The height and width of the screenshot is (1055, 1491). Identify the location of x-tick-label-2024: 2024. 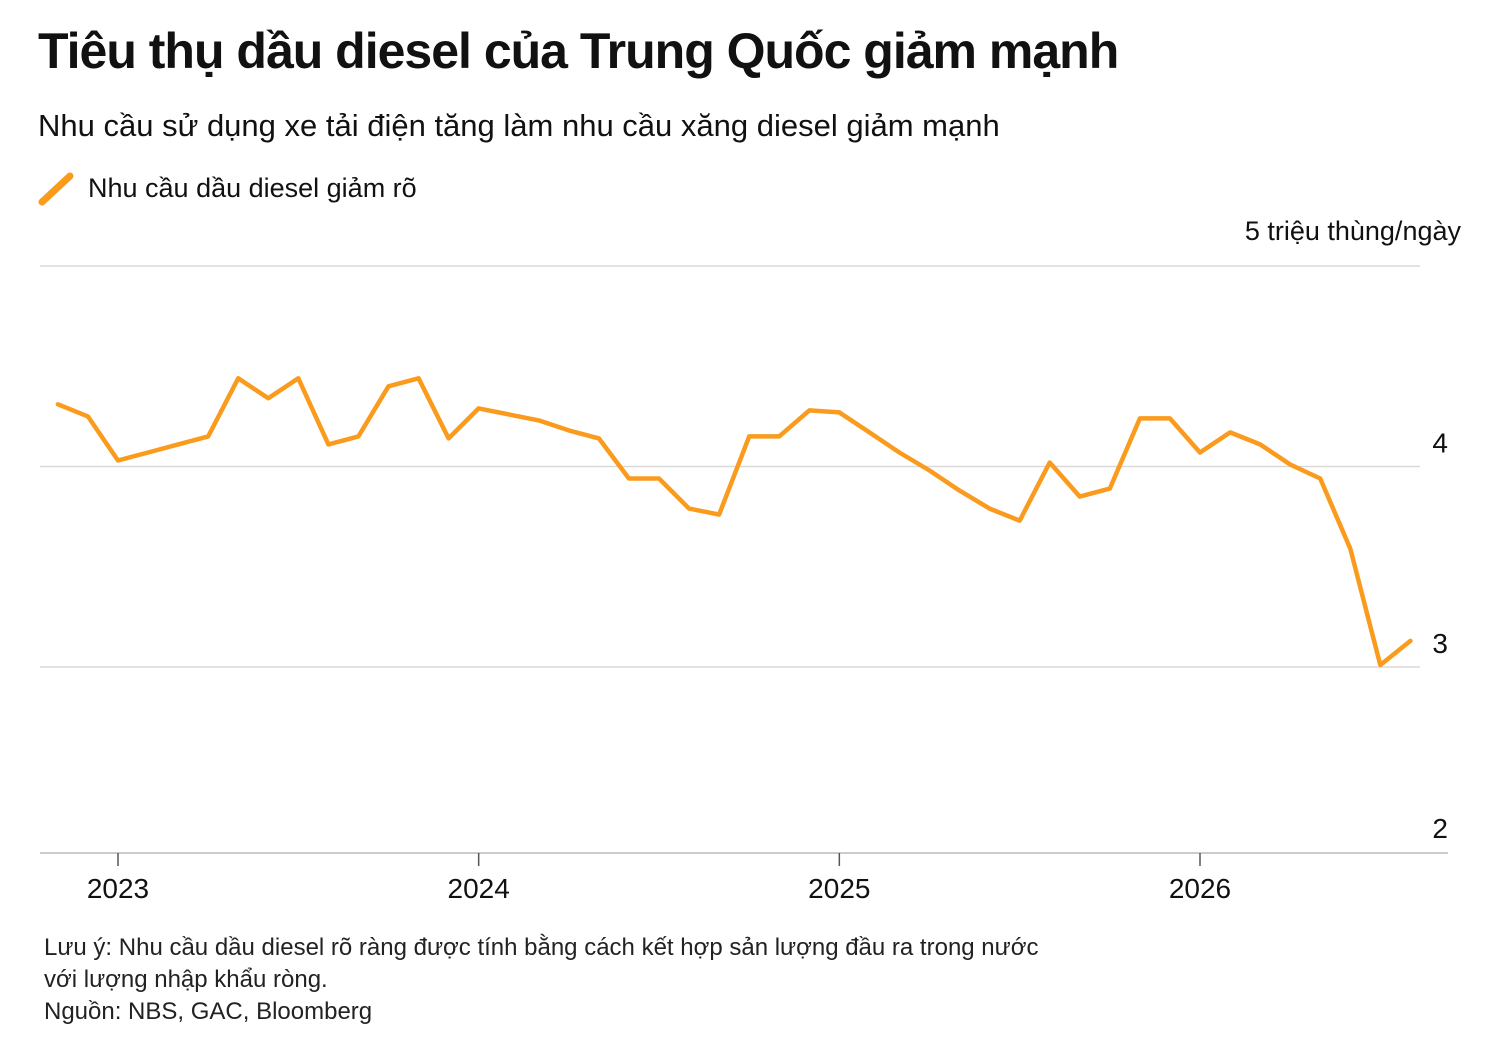
(479, 888).